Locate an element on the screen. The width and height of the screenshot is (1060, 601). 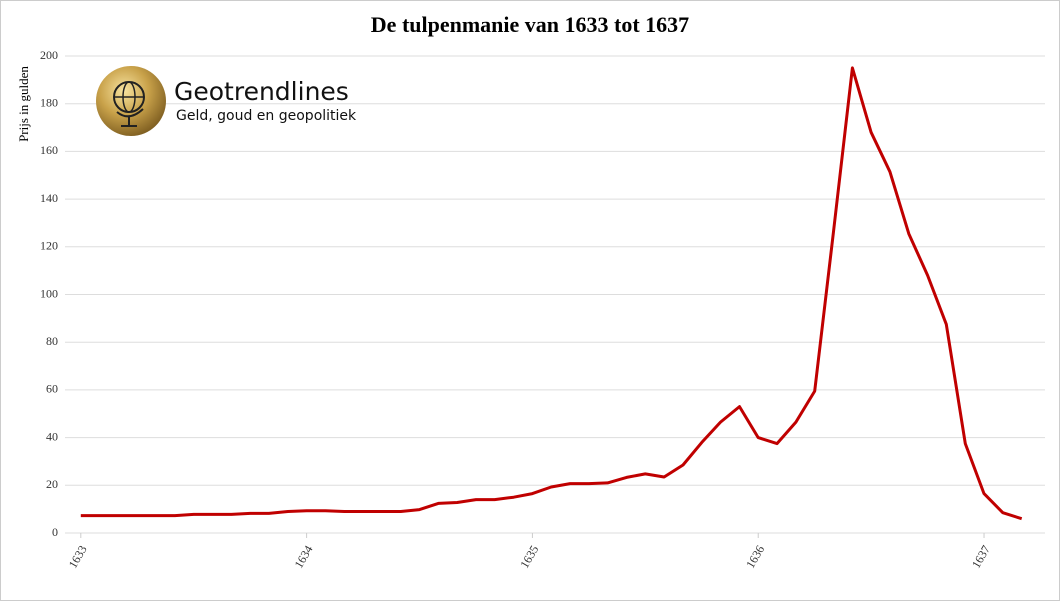
y-tick-label: 160 is located at coordinates (49, 150).